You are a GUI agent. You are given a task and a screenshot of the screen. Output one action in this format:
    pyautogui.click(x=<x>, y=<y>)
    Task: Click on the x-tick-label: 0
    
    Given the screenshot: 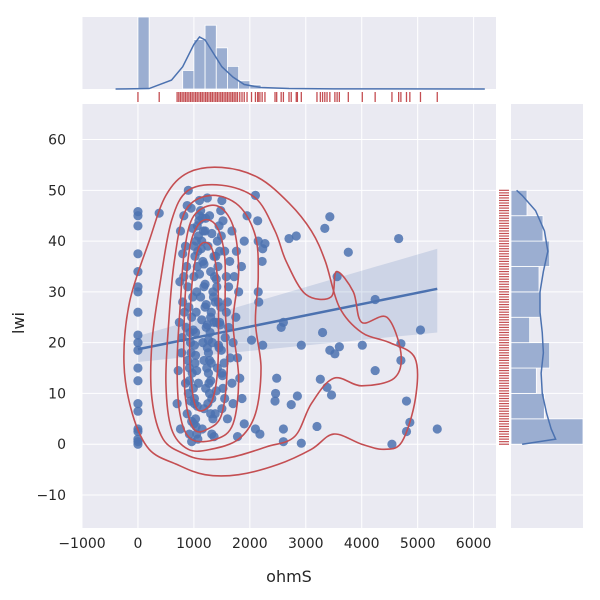 What is the action you would take?
    pyautogui.click(x=137, y=544)
    